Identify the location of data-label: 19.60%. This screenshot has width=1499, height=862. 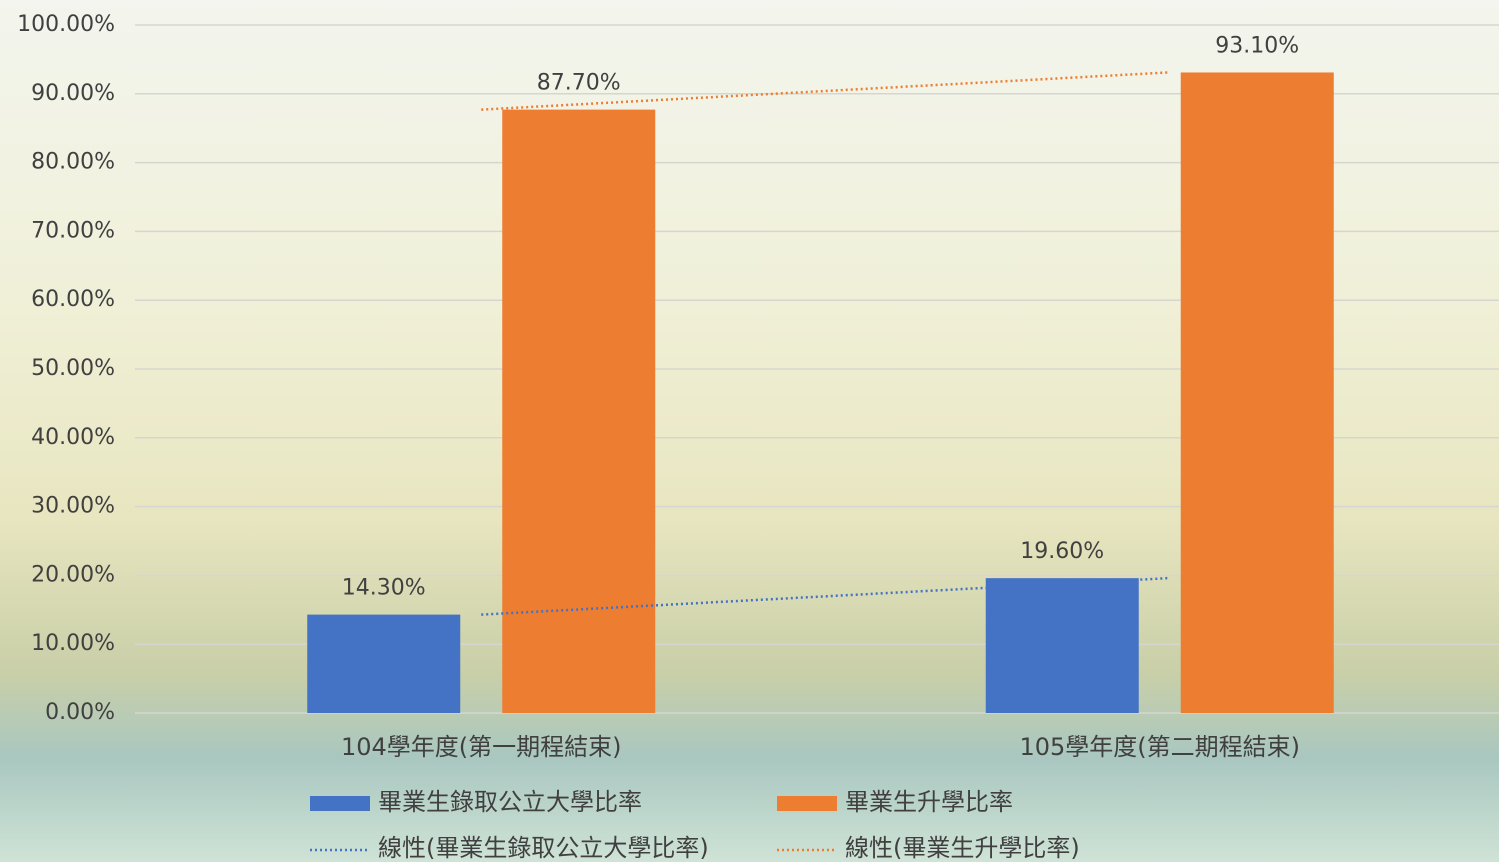
(1062, 551).